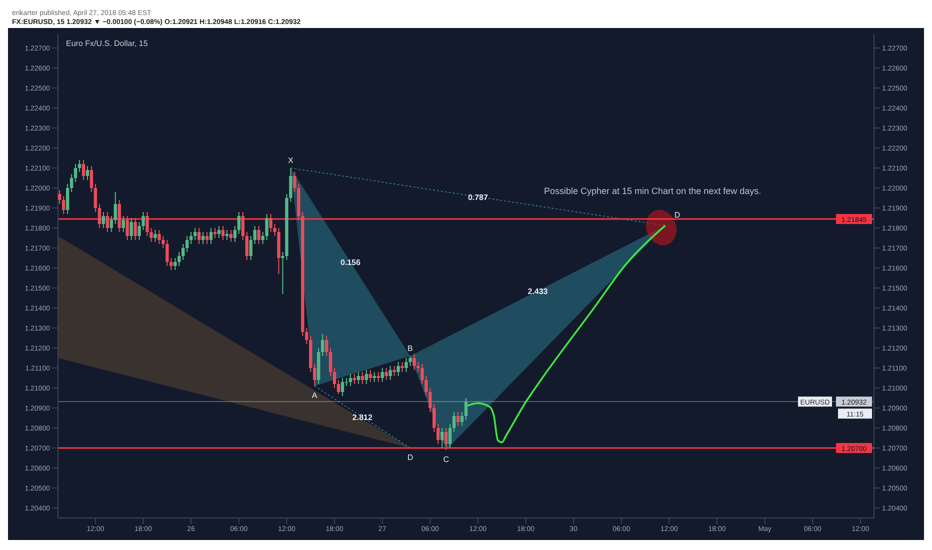 The width and height of the screenshot is (932, 550). Describe the element at coordinates (653, 191) in the screenshot. I see `annotation: Possible Cypher at 15 min Chart on the next few days.` at that location.